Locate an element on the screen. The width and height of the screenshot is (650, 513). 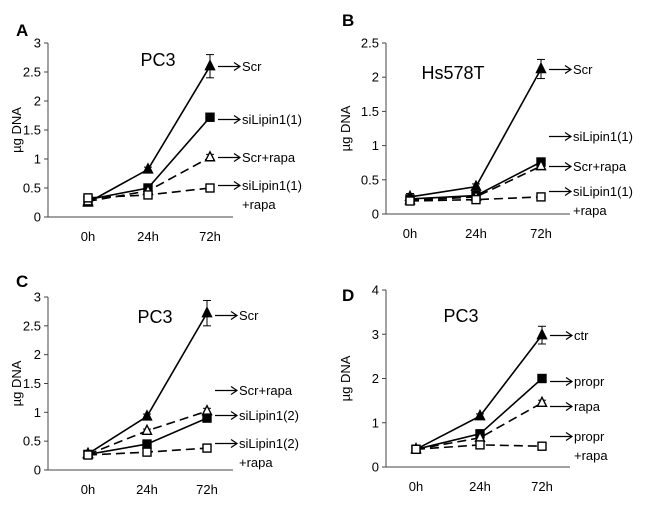
series-ctr: ctr is located at coordinates (499, 389).